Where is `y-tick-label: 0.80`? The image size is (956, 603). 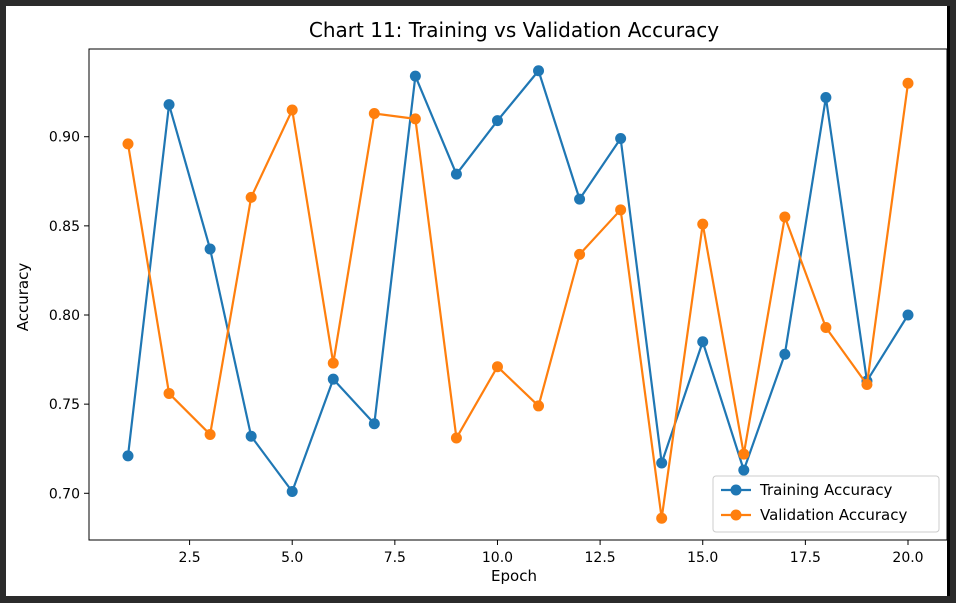
y-tick-label: 0.80 is located at coordinates (64, 316).